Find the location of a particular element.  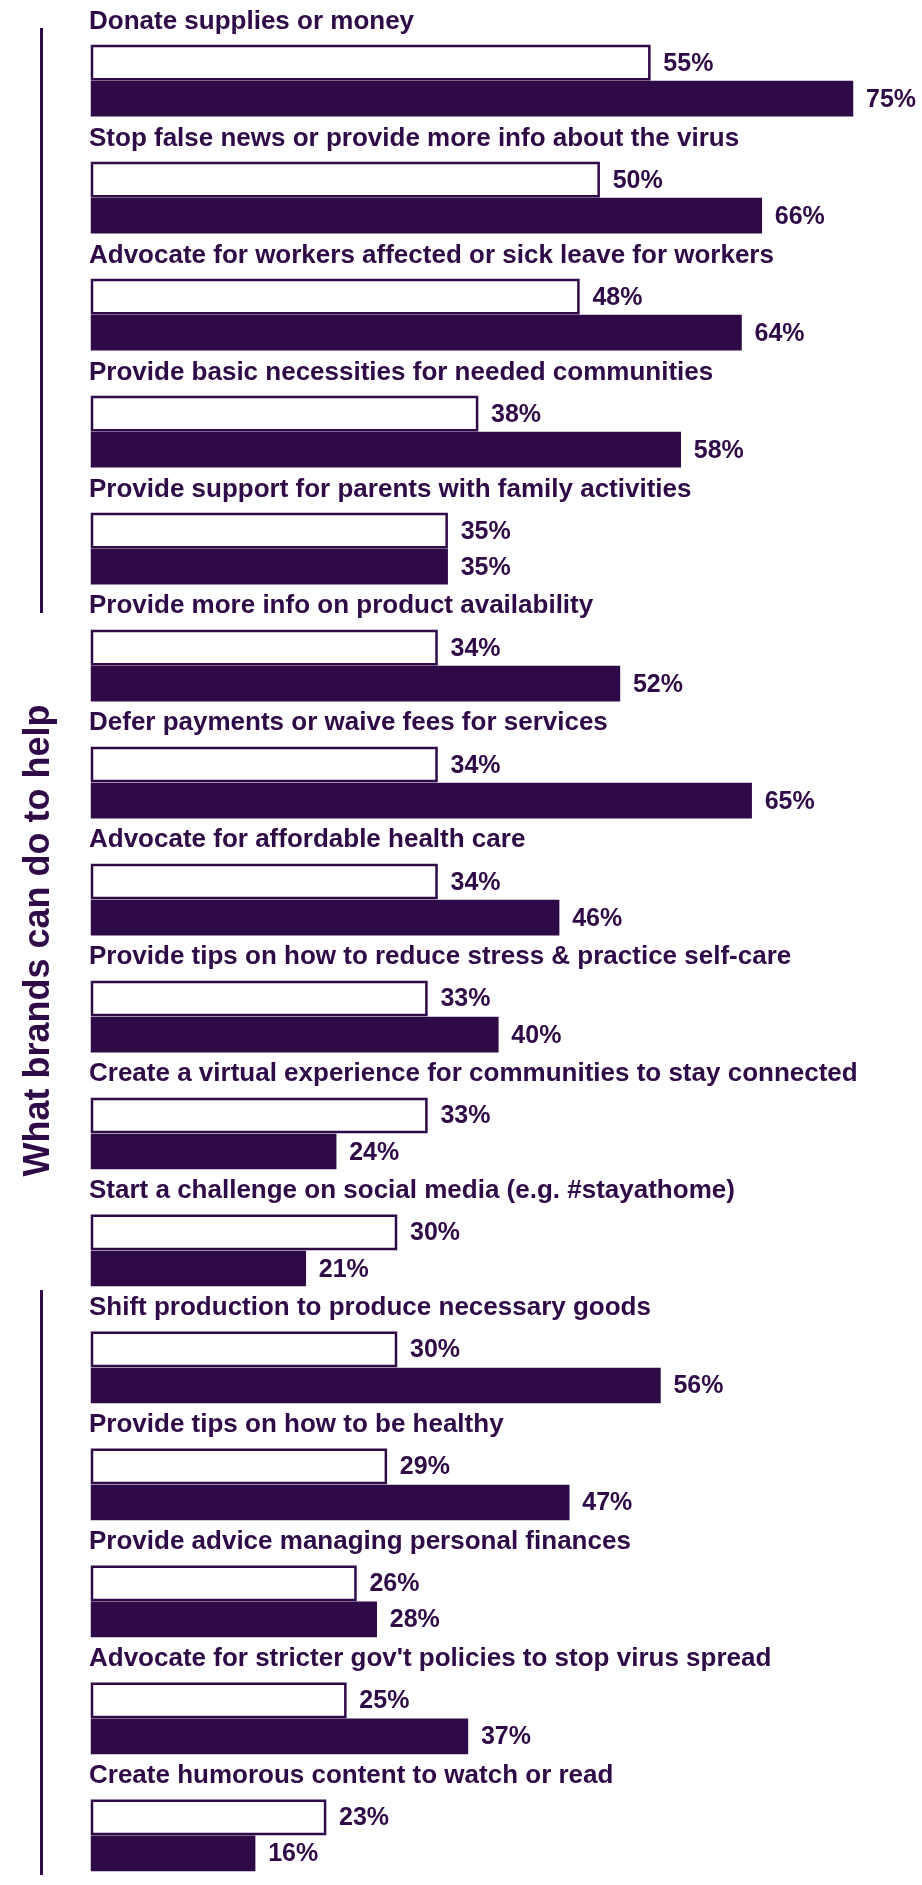

data-label: 16% is located at coordinates (293, 1852).